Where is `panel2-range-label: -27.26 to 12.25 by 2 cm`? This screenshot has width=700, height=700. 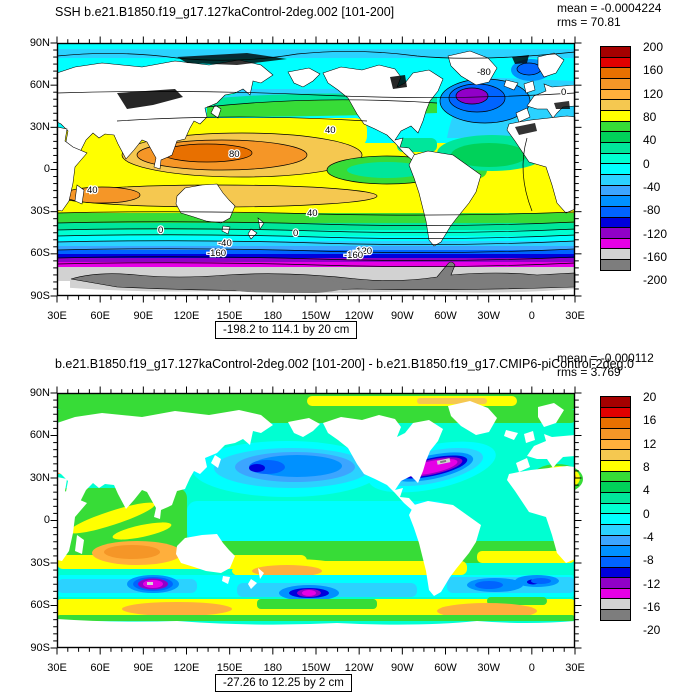 panel2-range-label: -27.26 to 12.25 by 2 cm is located at coordinates (283, 683).